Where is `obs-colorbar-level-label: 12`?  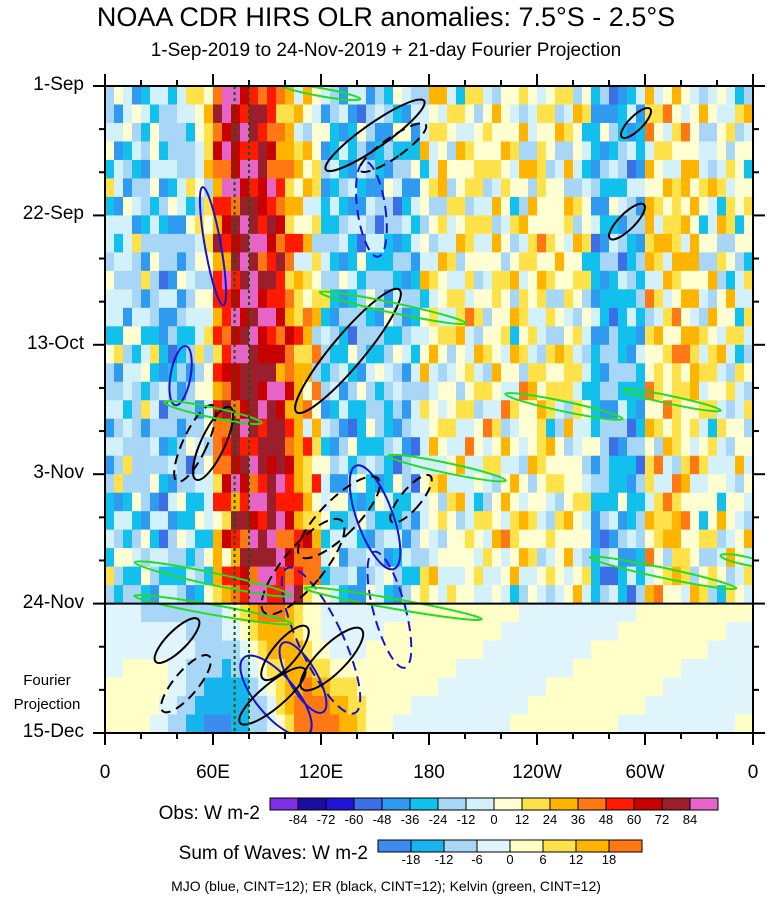 obs-colorbar-level-label: 12 is located at coordinates (522, 819).